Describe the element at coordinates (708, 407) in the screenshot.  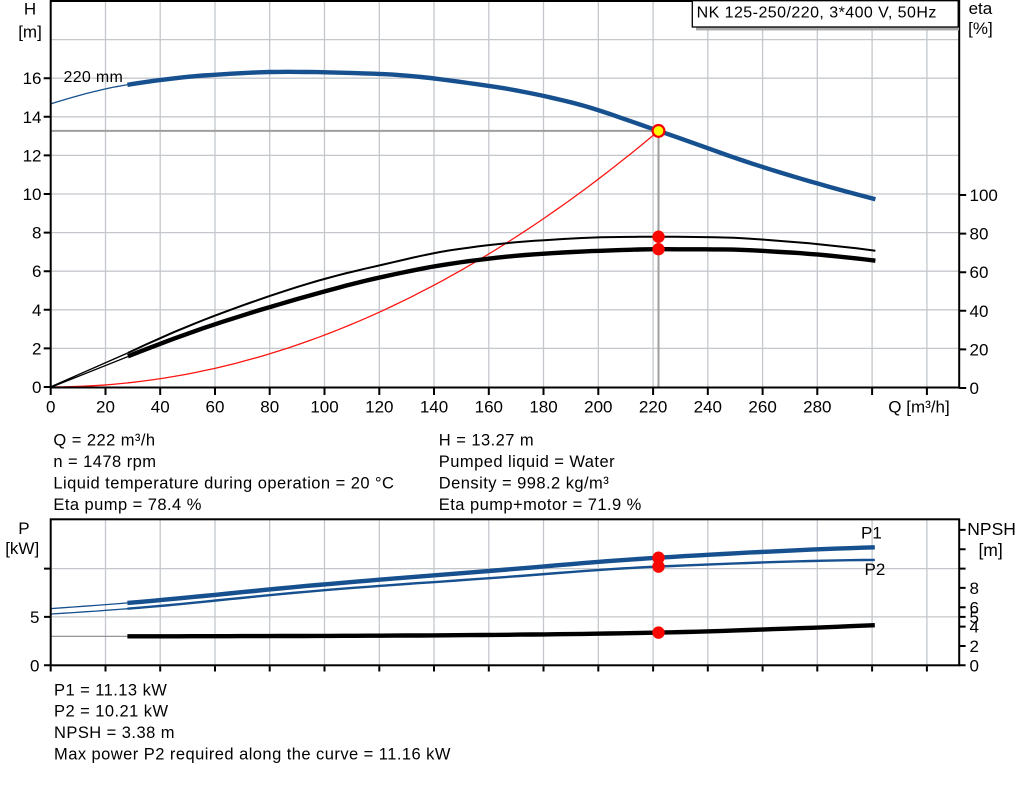
I see `svg-text: 240` at that location.